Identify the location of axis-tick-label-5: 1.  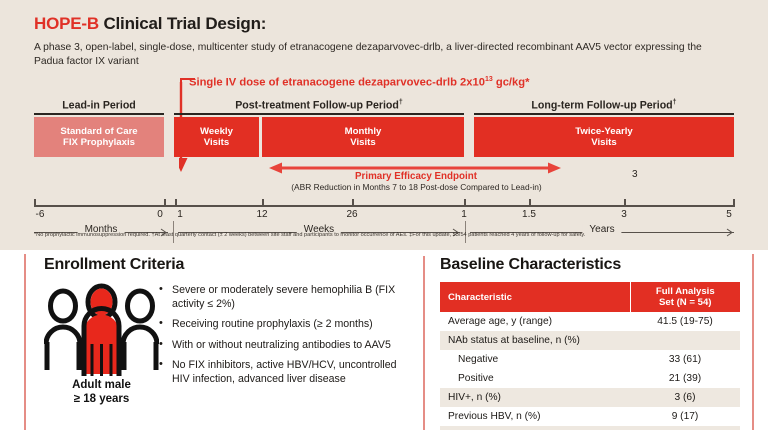
(464, 214).